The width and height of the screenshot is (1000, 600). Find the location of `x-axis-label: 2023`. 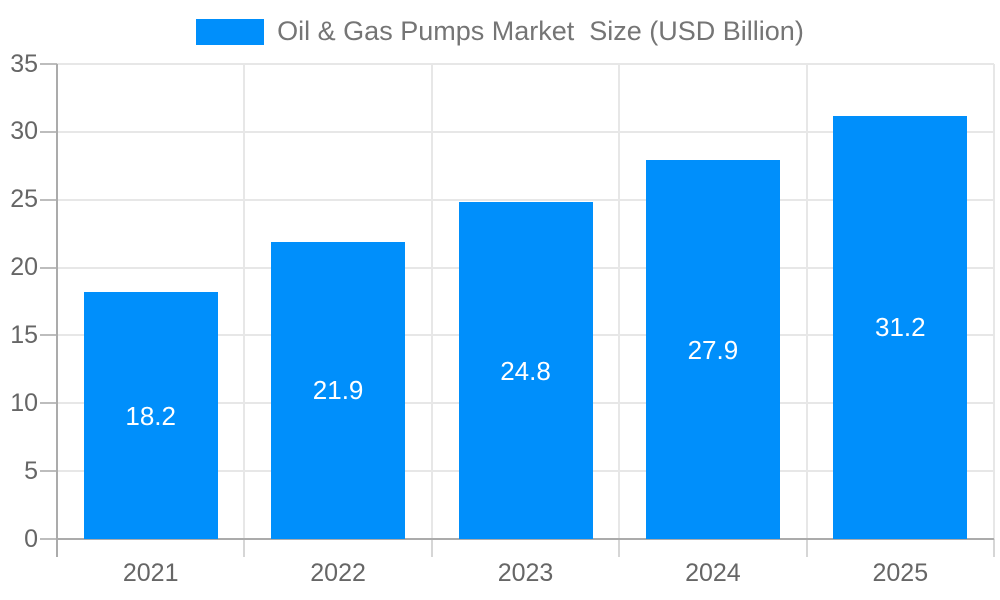

x-axis-label: 2023 is located at coordinates (525, 573).